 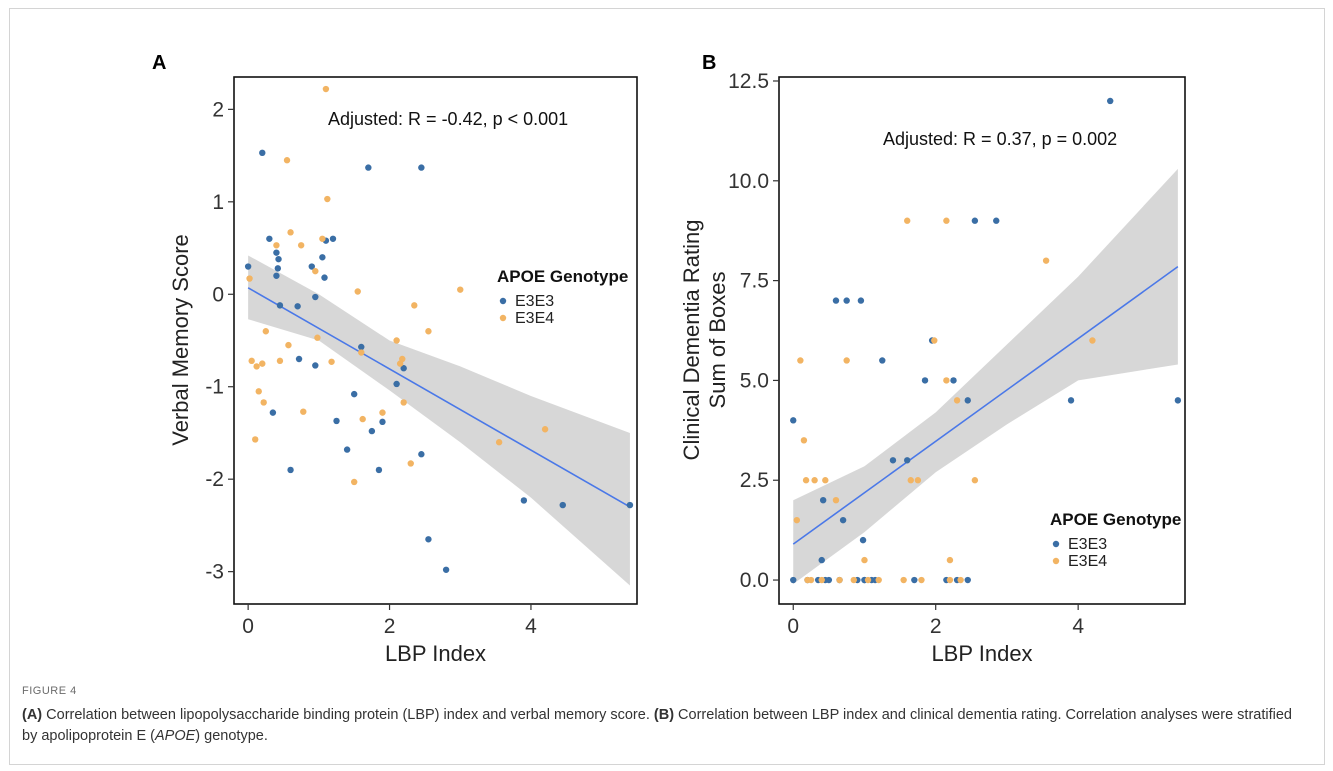 What do you see at coordinates (754, 580) in the screenshot?
I see `y-tick-label: 0.0` at bounding box center [754, 580].